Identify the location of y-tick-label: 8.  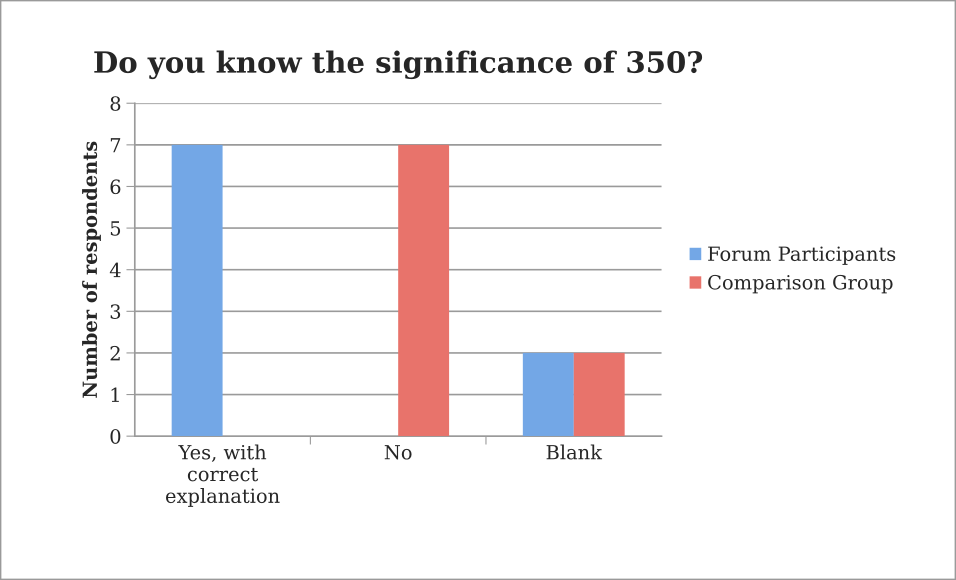
(115, 103).